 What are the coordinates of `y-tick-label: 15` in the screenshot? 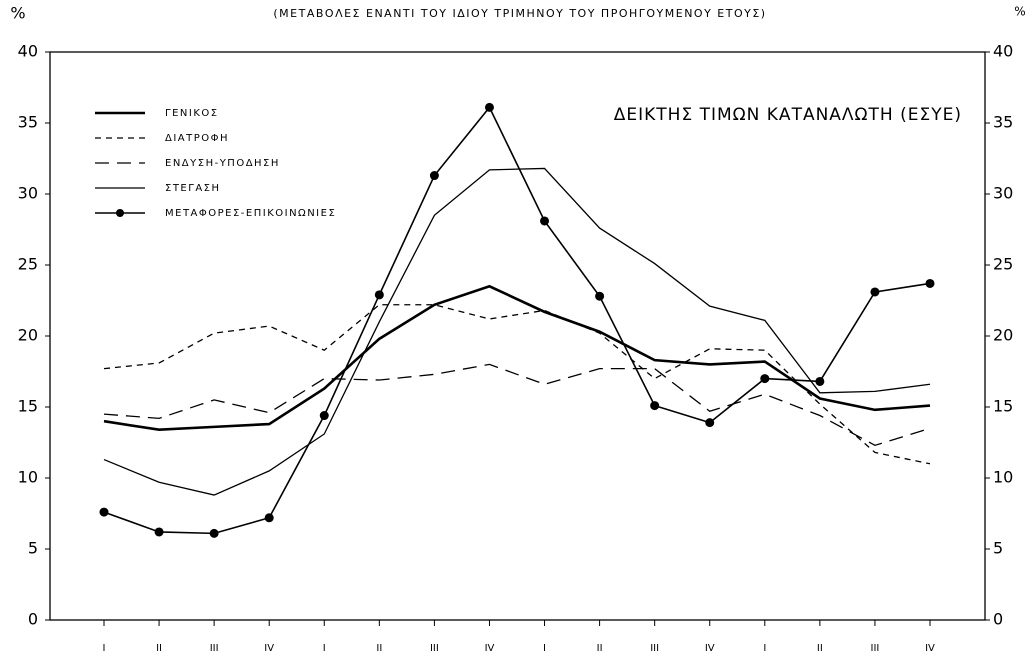 It's located at (28, 406).